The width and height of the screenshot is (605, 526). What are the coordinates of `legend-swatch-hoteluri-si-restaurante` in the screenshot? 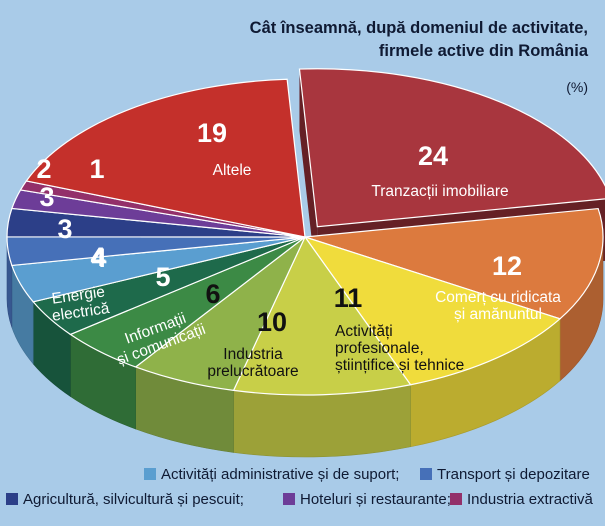 It's located at (289, 499).